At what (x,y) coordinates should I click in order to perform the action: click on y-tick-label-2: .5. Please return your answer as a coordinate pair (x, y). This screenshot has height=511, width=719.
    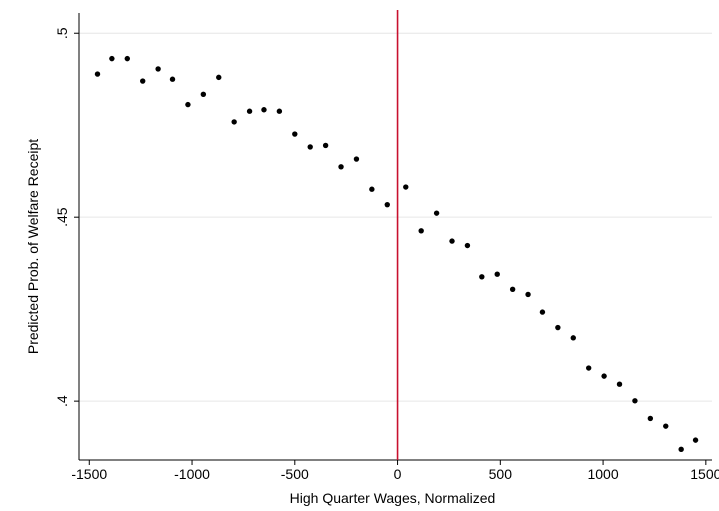
    Looking at the image, I should click on (62, 33).